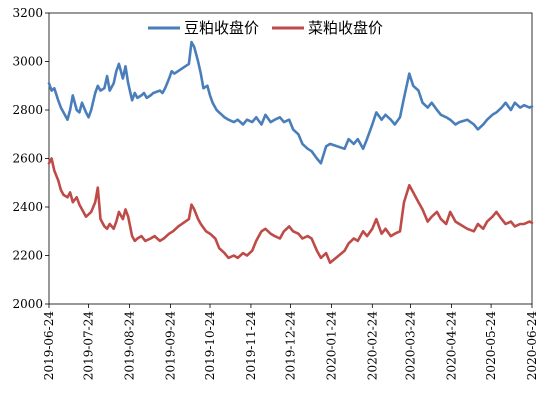 The width and height of the screenshot is (550, 409). What do you see at coordinates (221, 28) in the screenshot?
I see `legend-label: 豆粕收盘价` at bounding box center [221, 28].